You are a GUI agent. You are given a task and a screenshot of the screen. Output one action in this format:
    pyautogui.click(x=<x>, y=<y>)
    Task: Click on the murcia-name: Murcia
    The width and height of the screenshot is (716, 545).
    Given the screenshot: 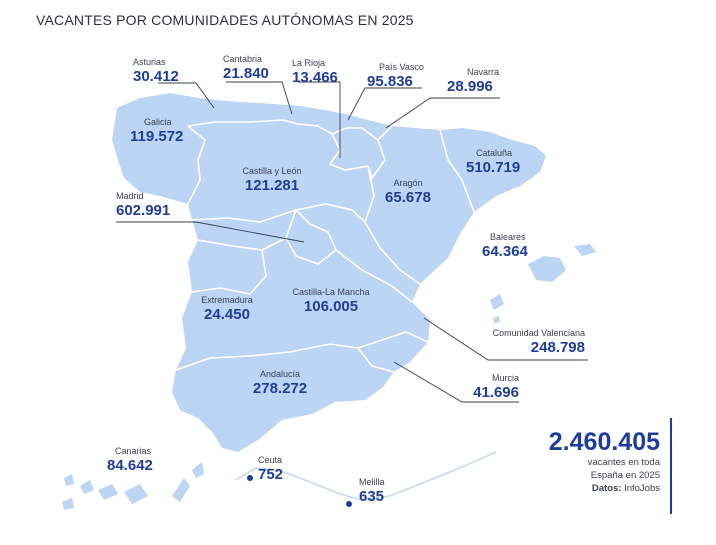 What is the action you would take?
    pyautogui.click(x=505, y=378)
    